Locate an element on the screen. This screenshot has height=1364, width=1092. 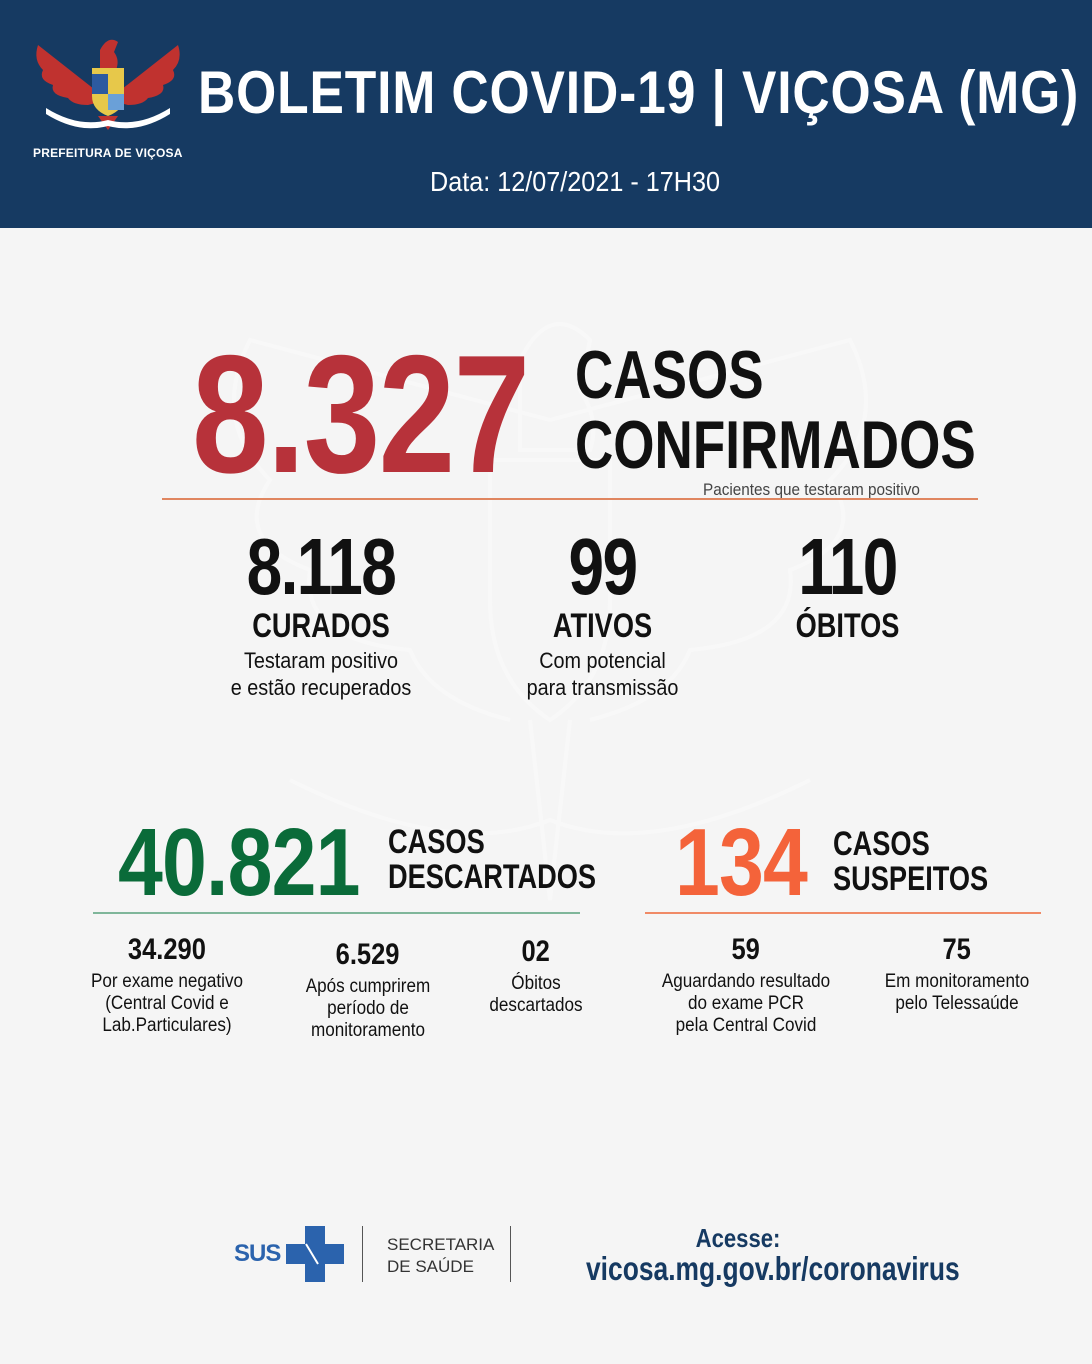
desc-line: (Central Covid e is located at coordinates (167, 1003).